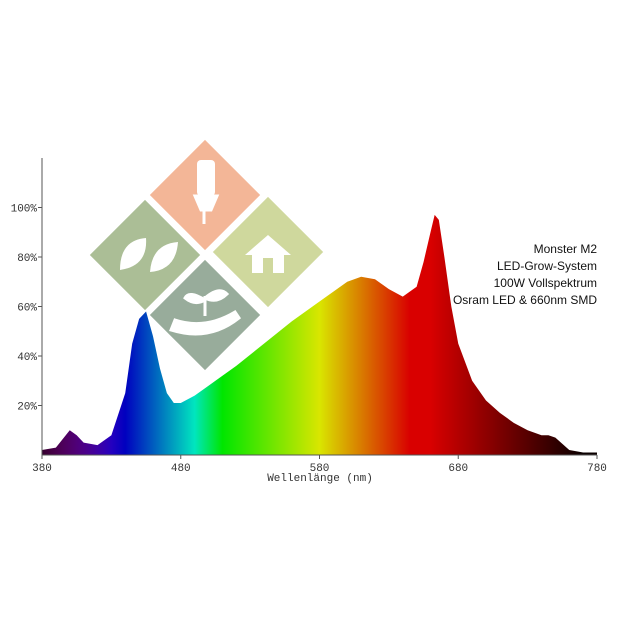 The image size is (620, 620). Describe the element at coordinates (206, 178) in the screenshot. I see `icon-bulb` at that location.